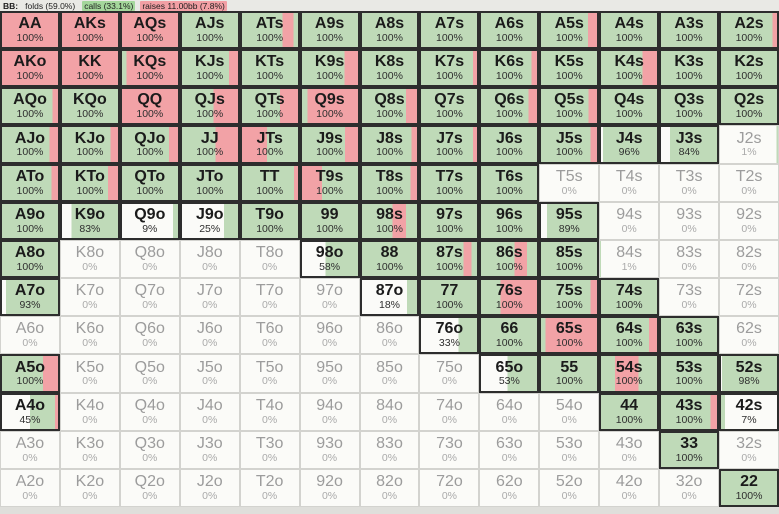 This screenshot has width=779, height=514. I want to click on hand-cell-t7o: T7o 0%, so click(269, 297).